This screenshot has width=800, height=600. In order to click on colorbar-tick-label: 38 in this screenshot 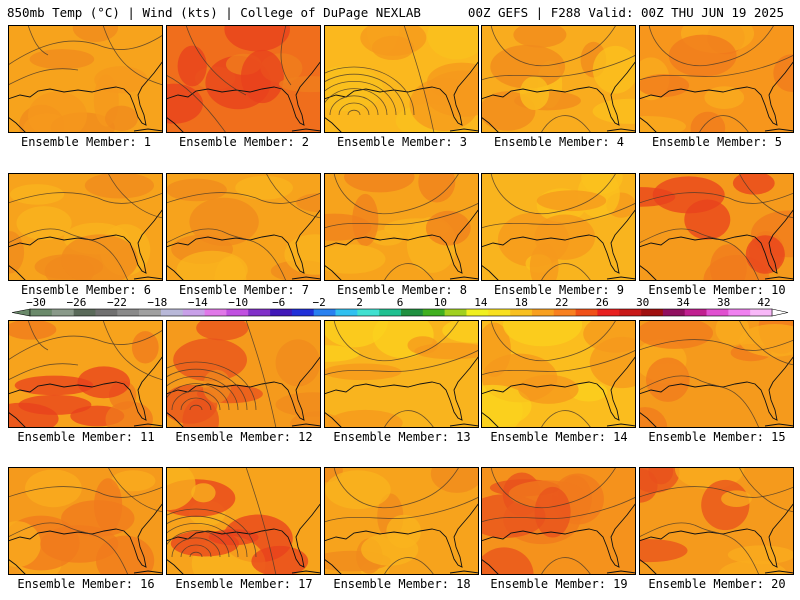, I will do `click(723, 302)`.